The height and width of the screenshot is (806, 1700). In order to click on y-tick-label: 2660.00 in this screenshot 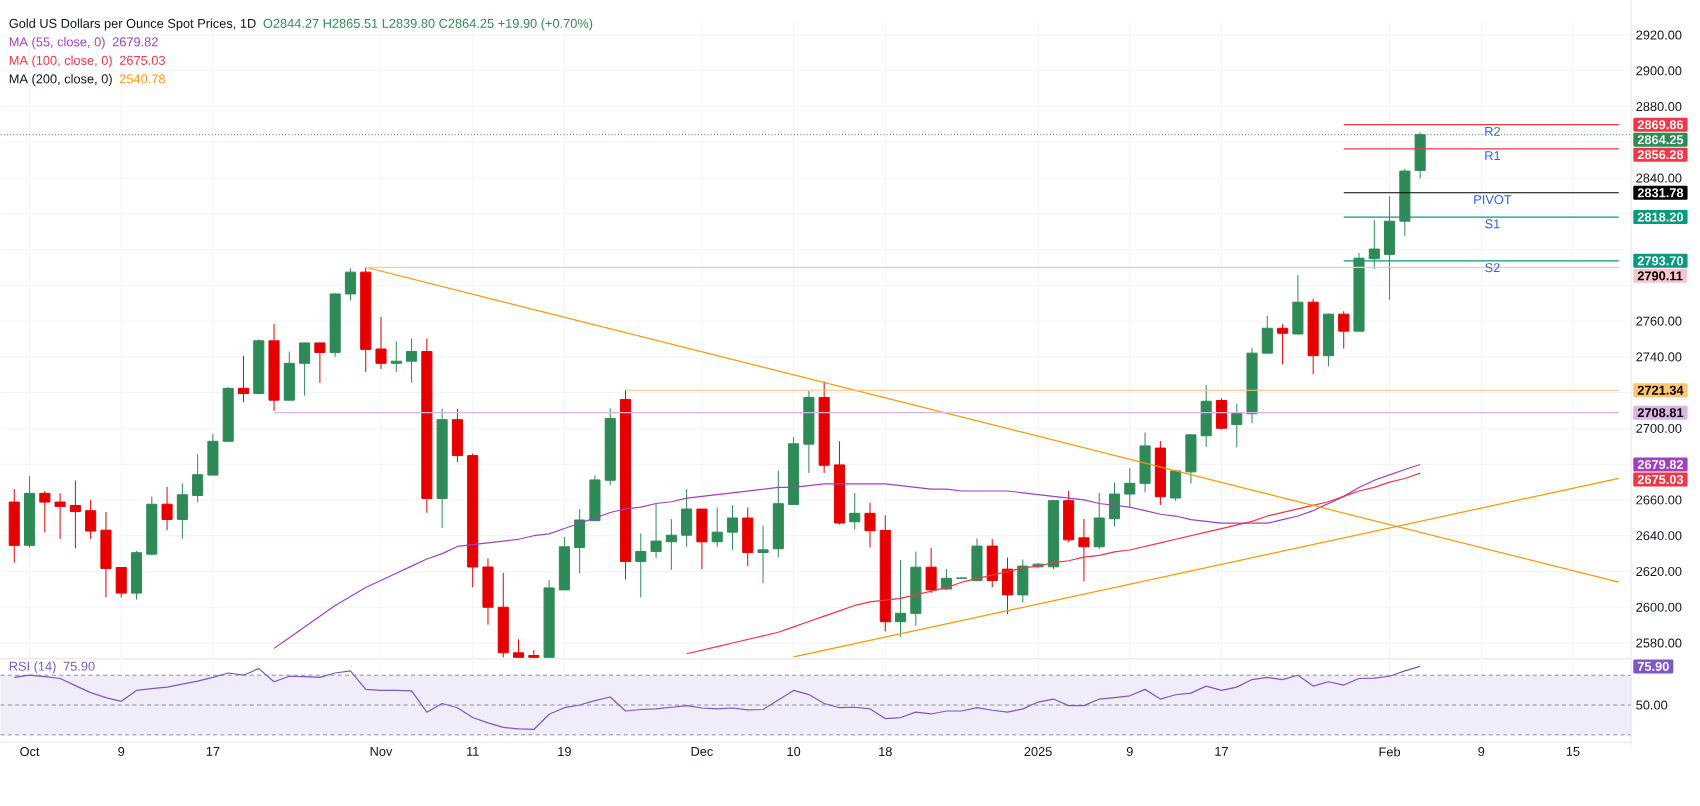, I will do `click(1659, 500)`.